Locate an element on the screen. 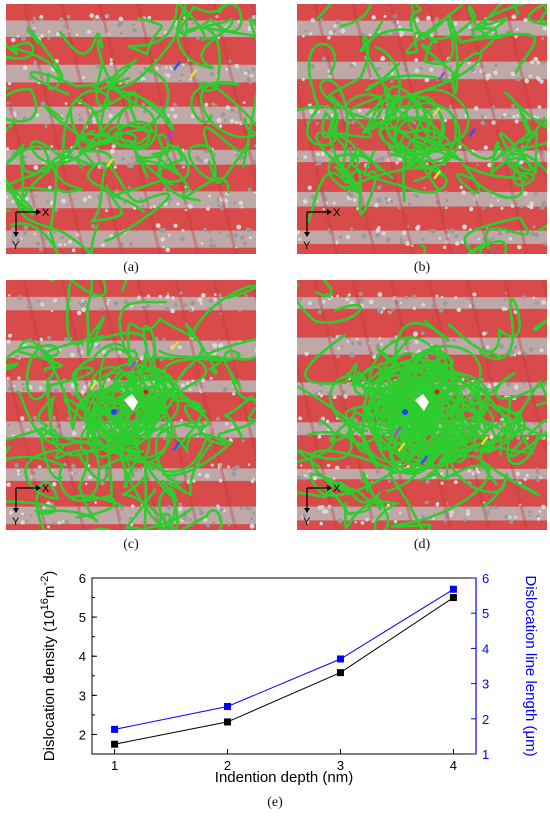  left-axis-label: Dislocation density (1016m-2) is located at coordinates (48, 666).